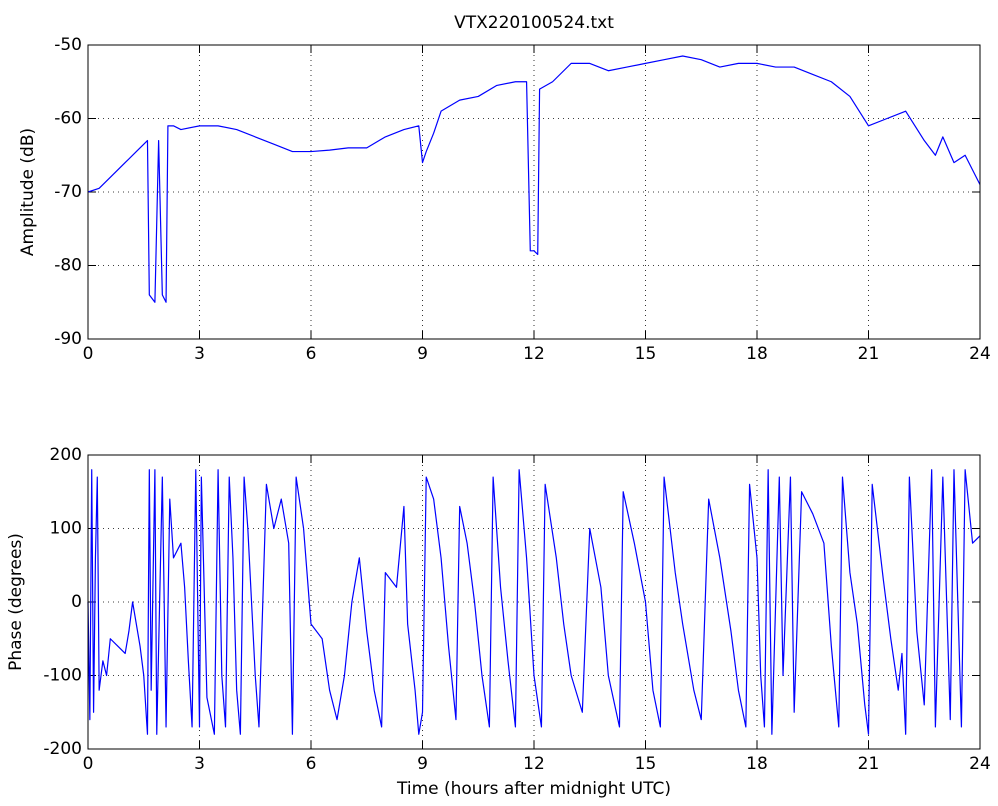  Describe the element at coordinates (16, 602) in the screenshot. I see `y-axis-label: Phase (degrees)` at that location.